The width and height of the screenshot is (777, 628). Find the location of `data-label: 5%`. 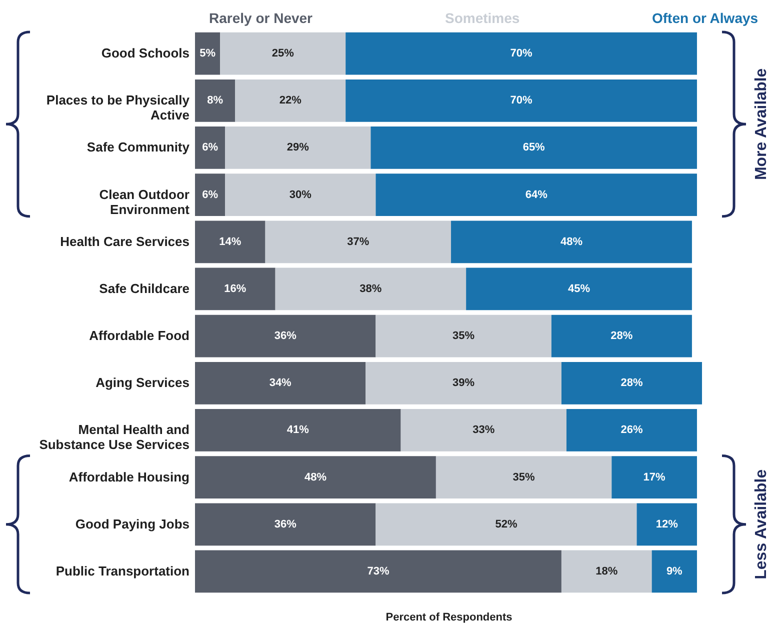

data-label: 5% is located at coordinates (208, 54).